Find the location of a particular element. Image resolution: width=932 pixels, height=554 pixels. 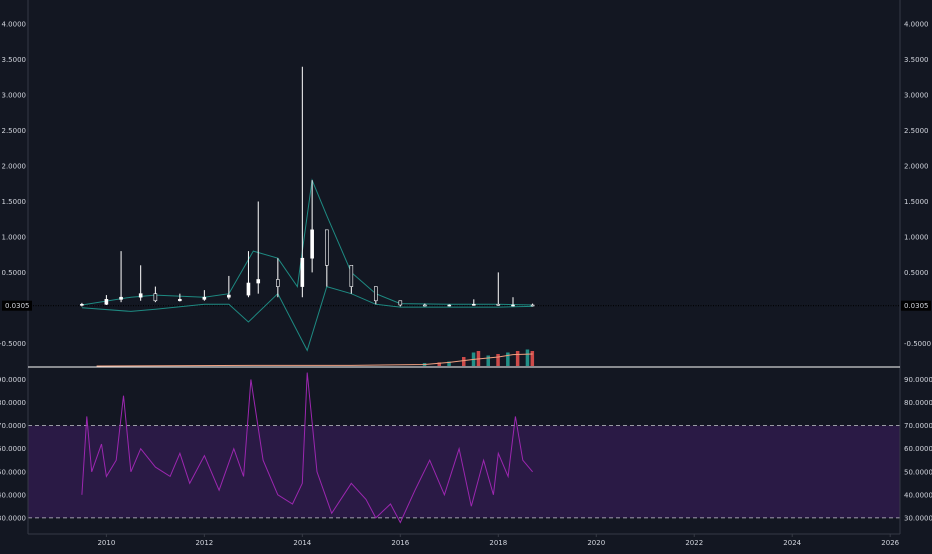

time-tick-label: 2022 is located at coordinates (694, 543).